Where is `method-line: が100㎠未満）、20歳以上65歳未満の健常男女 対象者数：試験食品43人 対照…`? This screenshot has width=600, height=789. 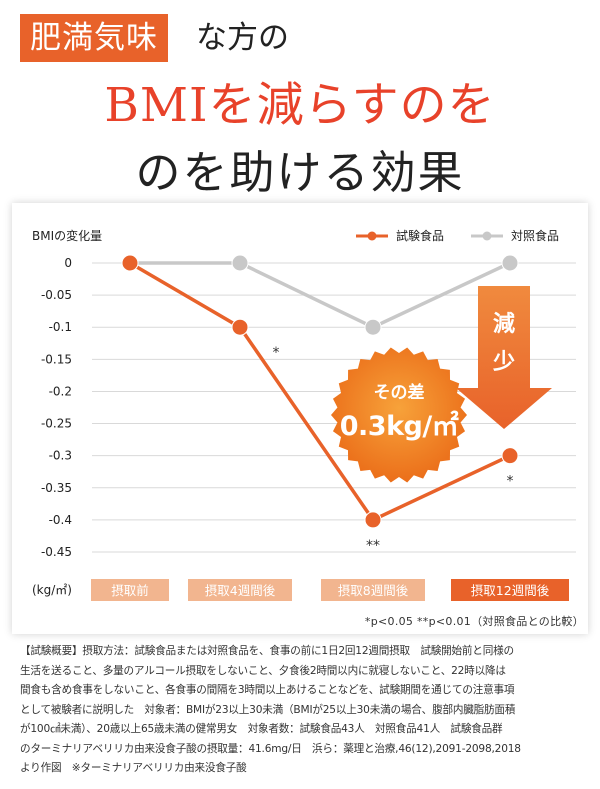 method-line: が100㎠未満）、20歳以上65歳未満の健常男女 対象者数：試験食品43人 対照… is located at coordinates (261, 729).